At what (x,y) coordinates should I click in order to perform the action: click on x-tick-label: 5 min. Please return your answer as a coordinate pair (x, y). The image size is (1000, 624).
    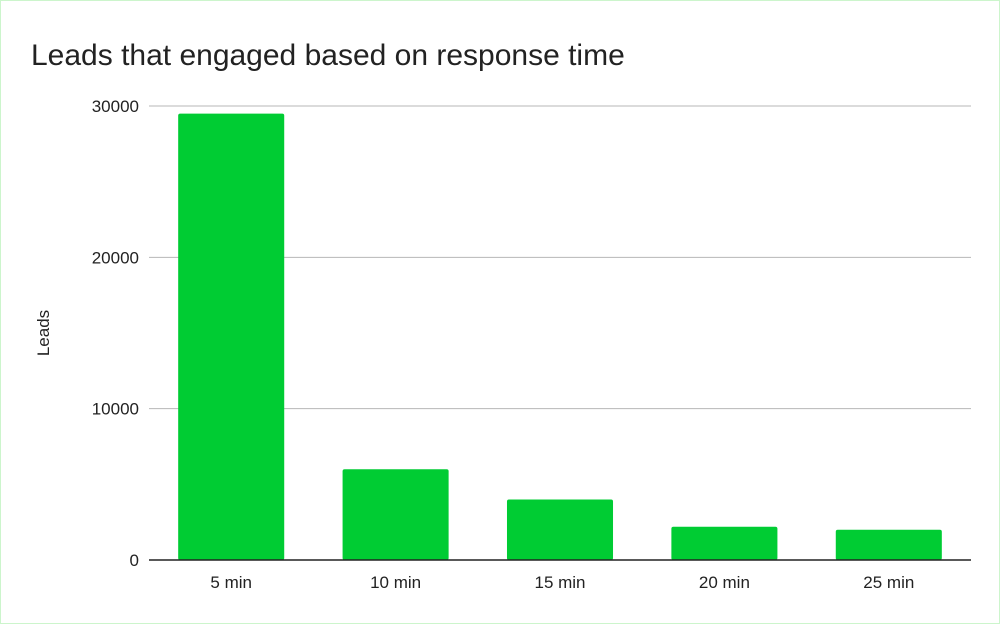
    Looking at the image, I should click on (231, 582).